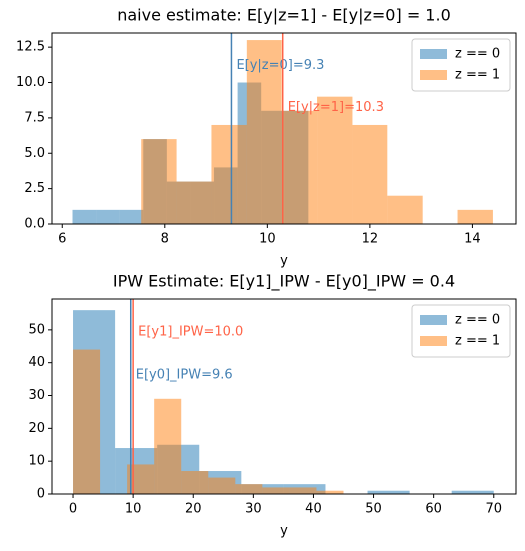  I want to click on annotation: E[y|z=1]=10.3, so click(336, 107).